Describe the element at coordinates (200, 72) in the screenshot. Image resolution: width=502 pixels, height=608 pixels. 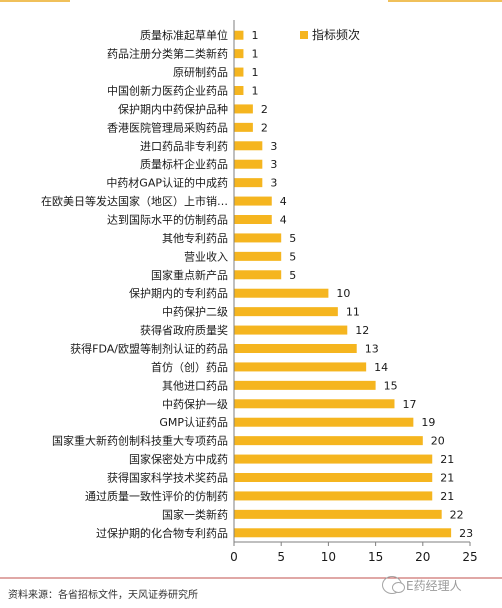
I see `category-label: 原研制药品` at that location.